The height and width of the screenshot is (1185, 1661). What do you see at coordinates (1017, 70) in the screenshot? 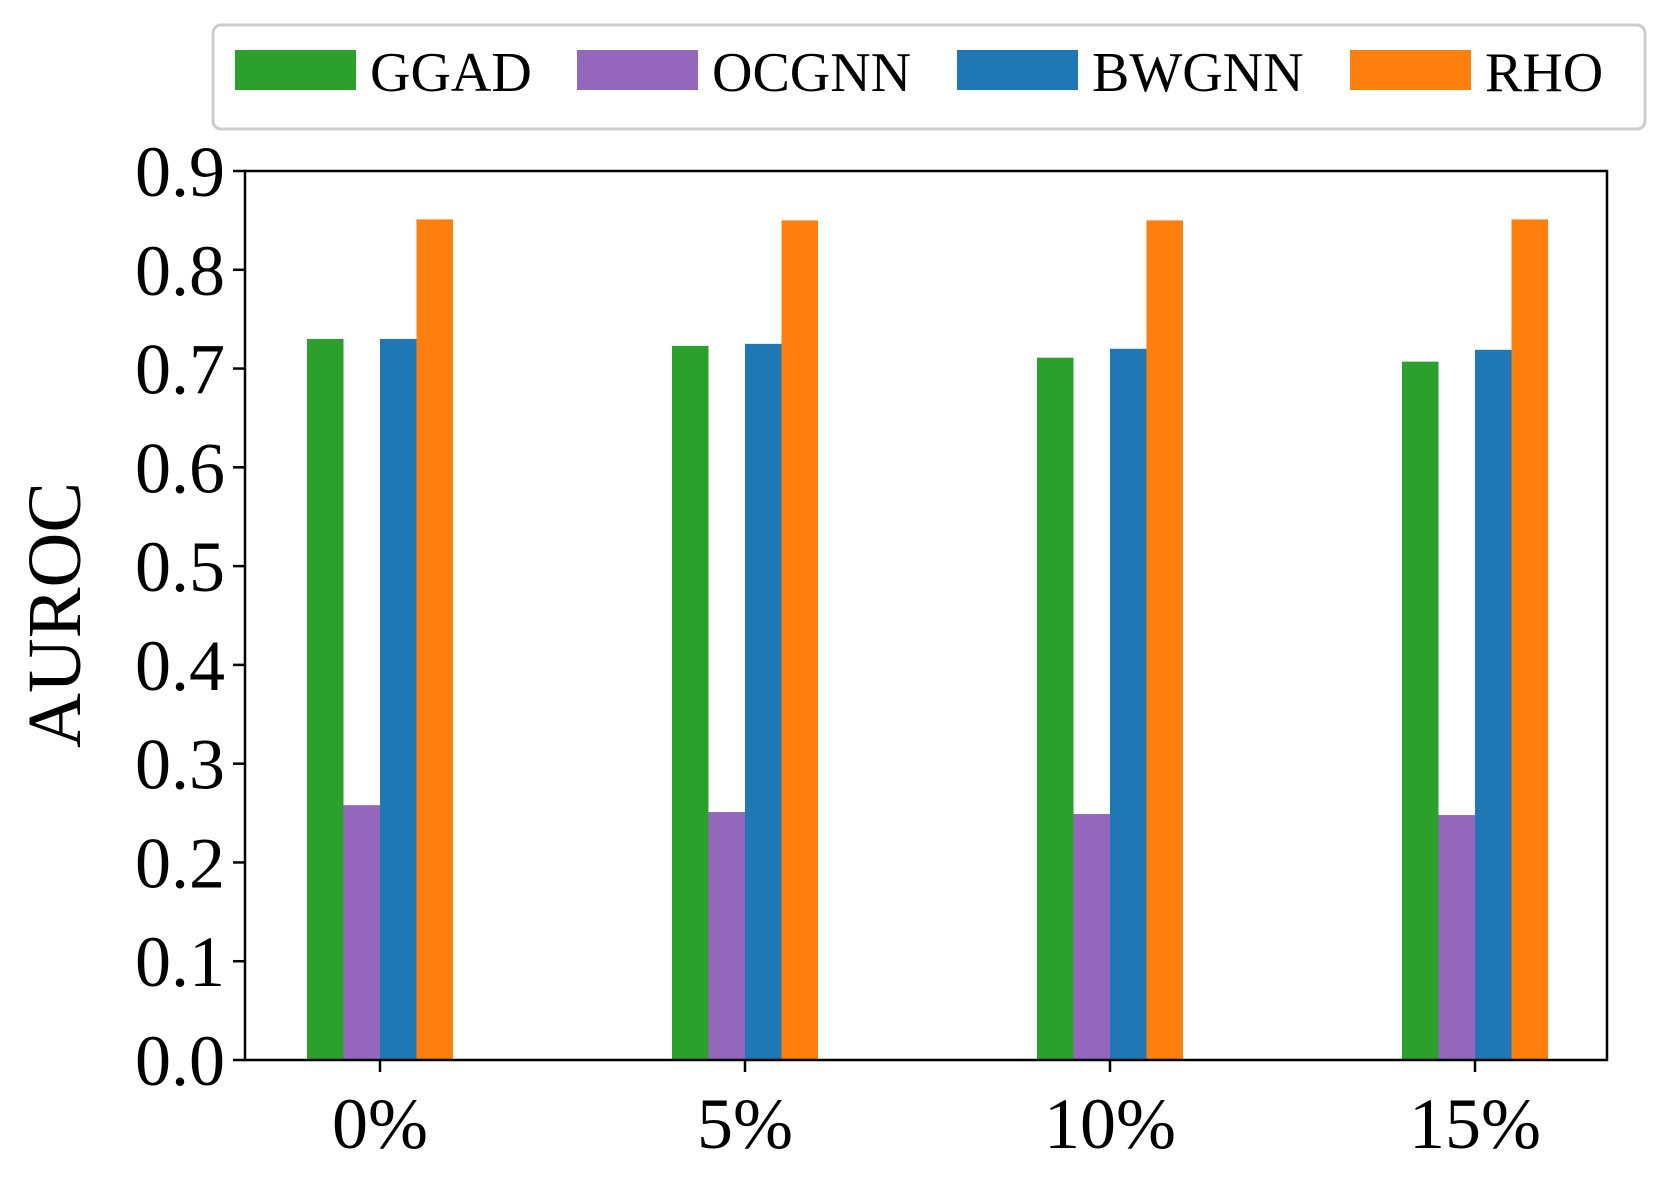
I see `legend-swatch-bwgnn` at bounding box center [1017, 70].